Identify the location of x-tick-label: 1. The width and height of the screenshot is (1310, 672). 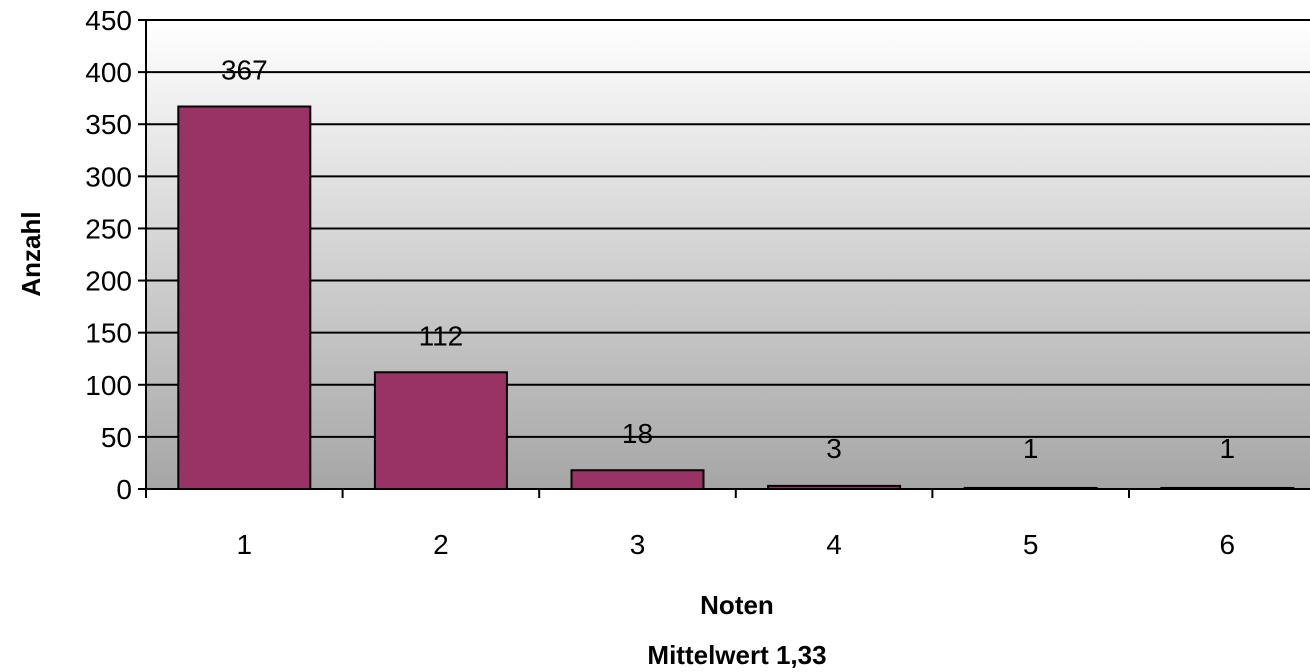
(245, 544).